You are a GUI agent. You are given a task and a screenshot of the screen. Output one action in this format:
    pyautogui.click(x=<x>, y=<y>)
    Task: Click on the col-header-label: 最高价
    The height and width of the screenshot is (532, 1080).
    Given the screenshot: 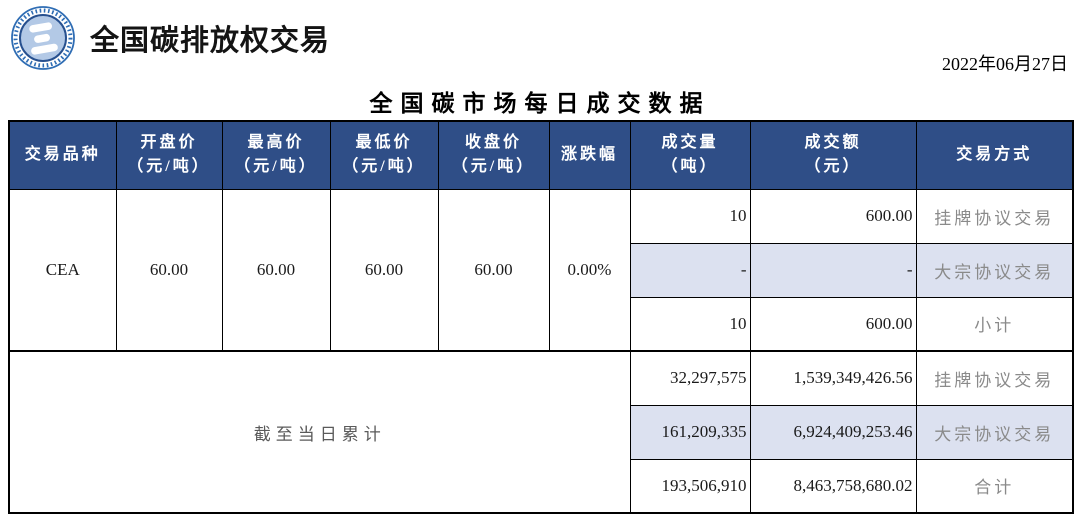 What is the action you would take?
    pyautogui.click(x=276, y=143)
    